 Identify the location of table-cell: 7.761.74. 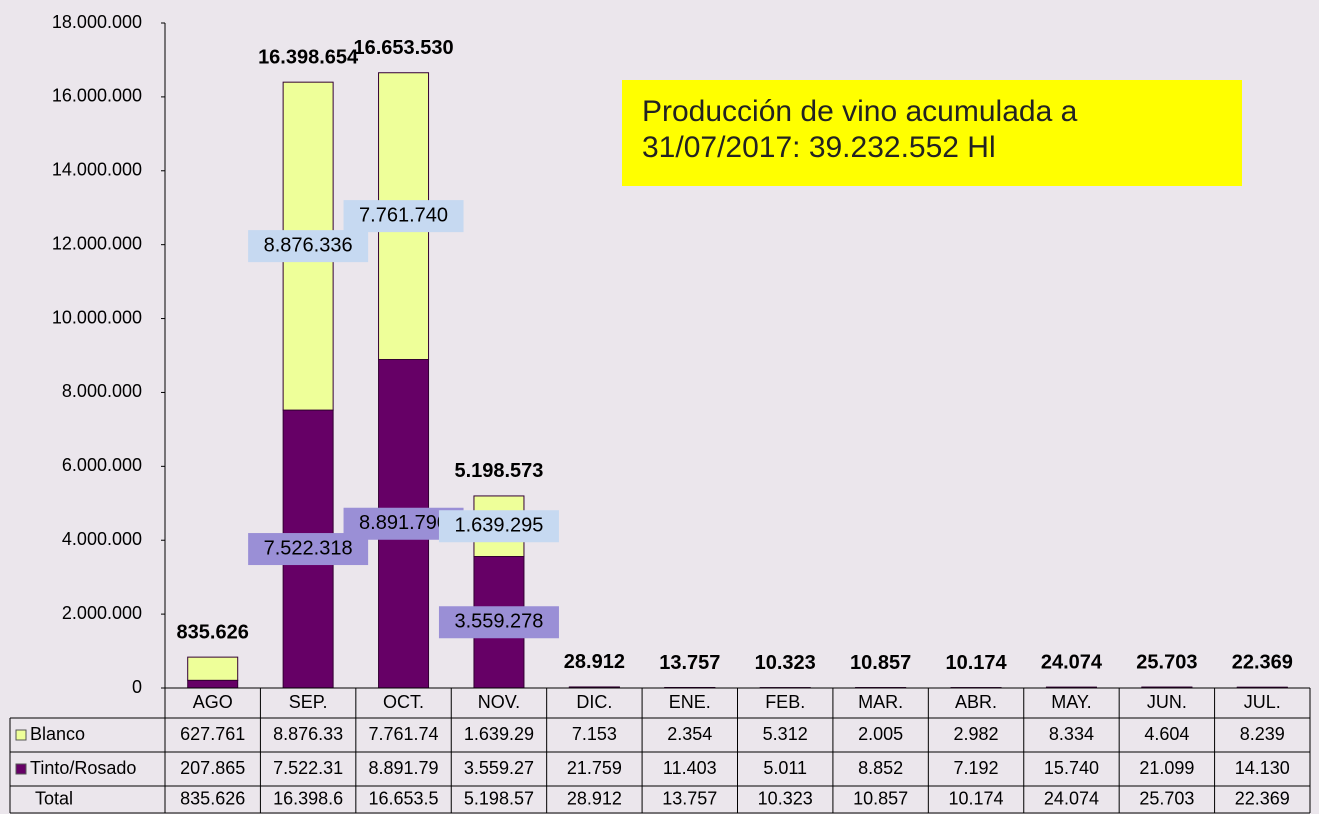
(404, 734).